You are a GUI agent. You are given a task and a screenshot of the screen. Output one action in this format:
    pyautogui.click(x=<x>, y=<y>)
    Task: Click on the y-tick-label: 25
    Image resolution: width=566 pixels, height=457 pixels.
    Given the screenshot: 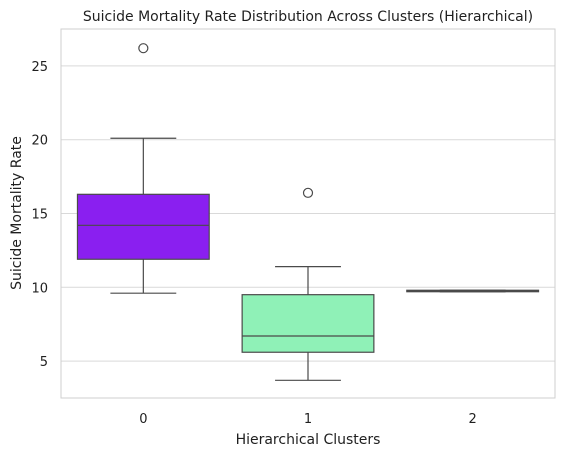 What is the action you would take?
    pyautogui.click(x=39, y=67)
    